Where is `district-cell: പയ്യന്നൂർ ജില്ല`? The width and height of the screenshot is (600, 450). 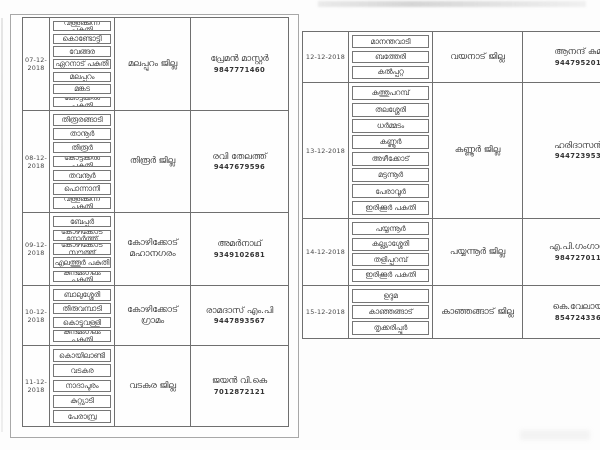
district-cell: പയ്യന്നൂർ ജില്ല is located at coordinates (478, 252).